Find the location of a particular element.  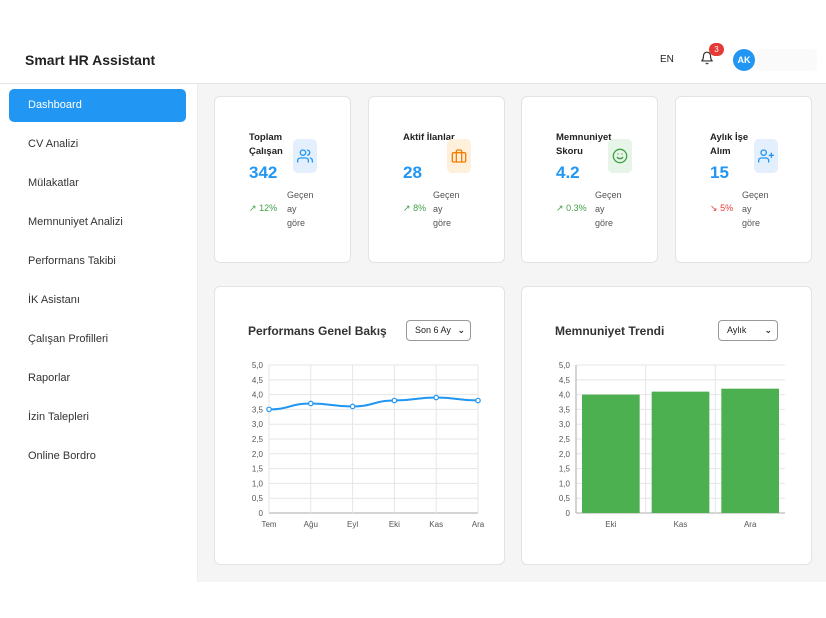

satisfaction-bar-chart: 0 0,5 1,0 1,5 2,0 2,5 3,0 3,5 4,0 4,5 5,0 Eki Kas Ara is located at coordinates (672, 445).